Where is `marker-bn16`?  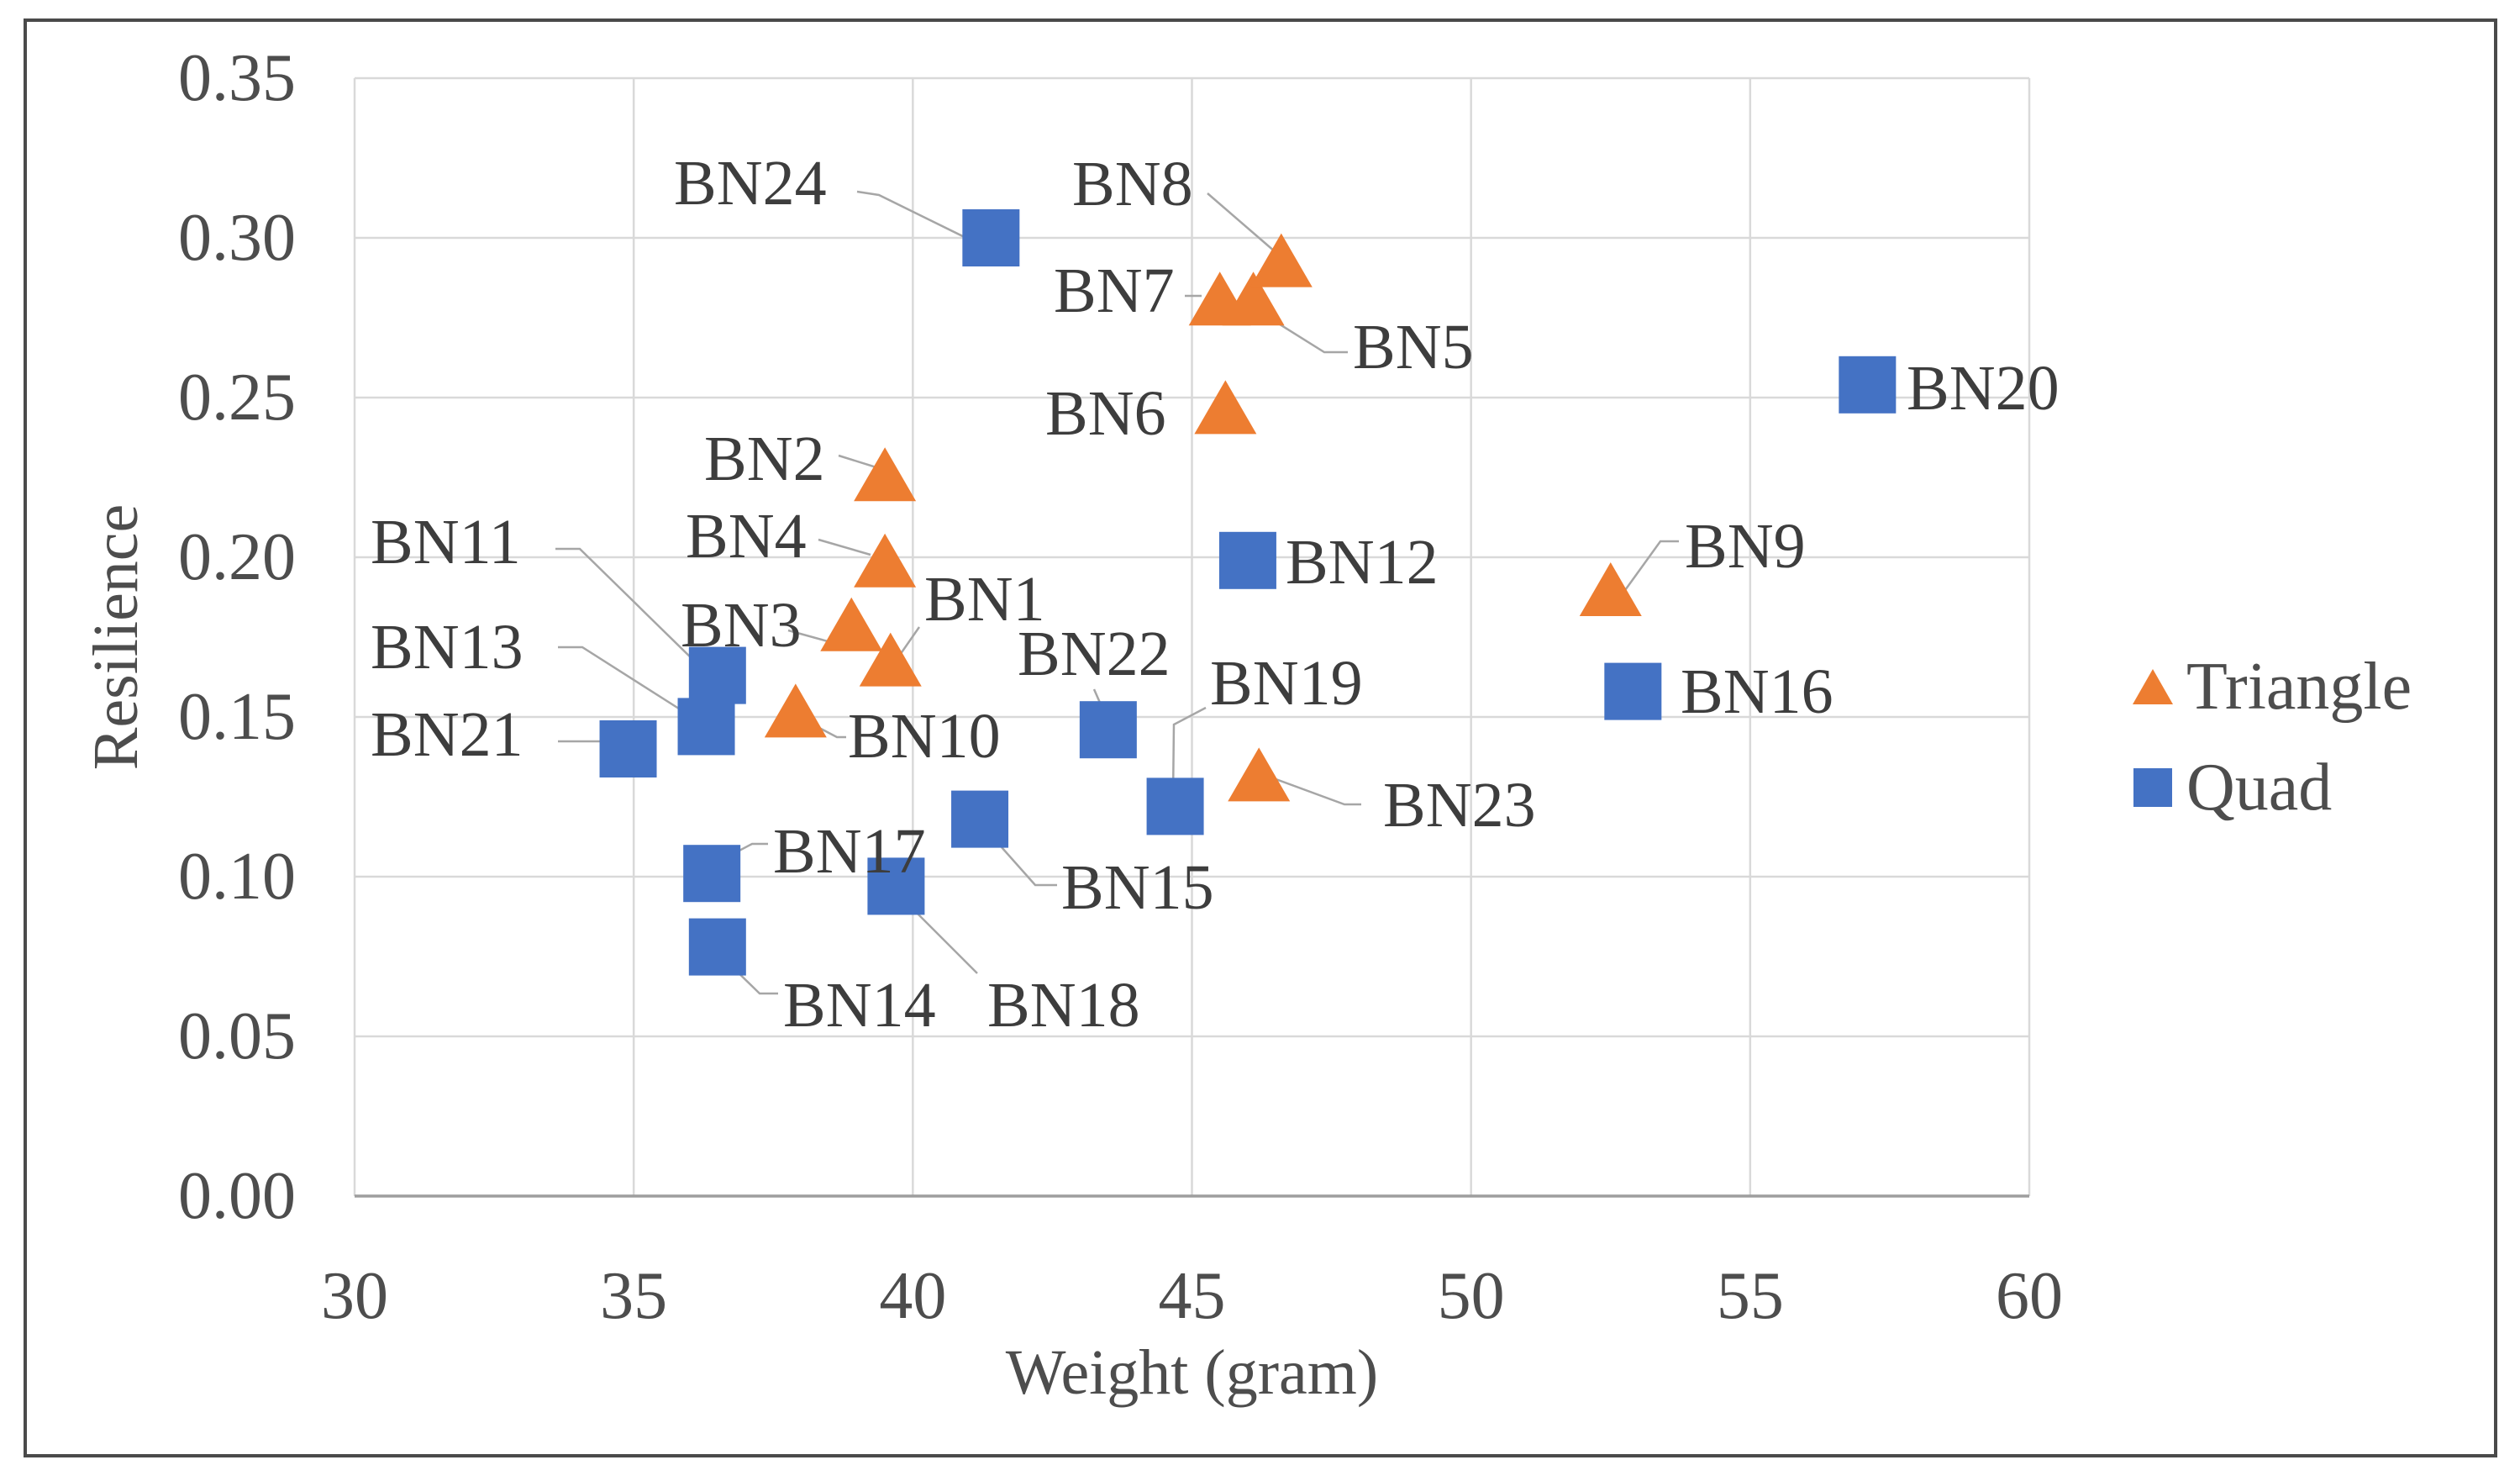
marker-bn16 is located at coordinates (1633, 691).